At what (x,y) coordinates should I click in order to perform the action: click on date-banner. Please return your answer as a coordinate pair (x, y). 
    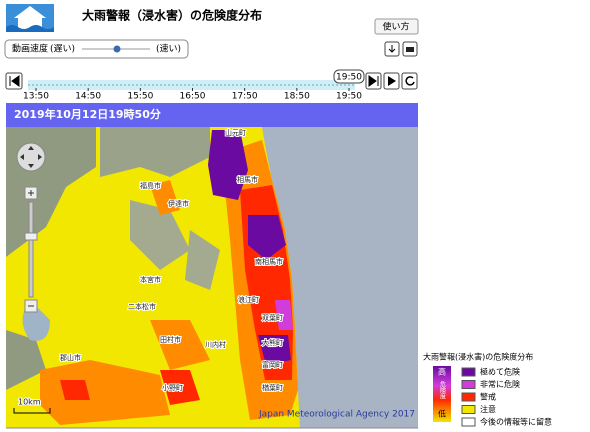
    Looking at the image, I should click on (212, 115).